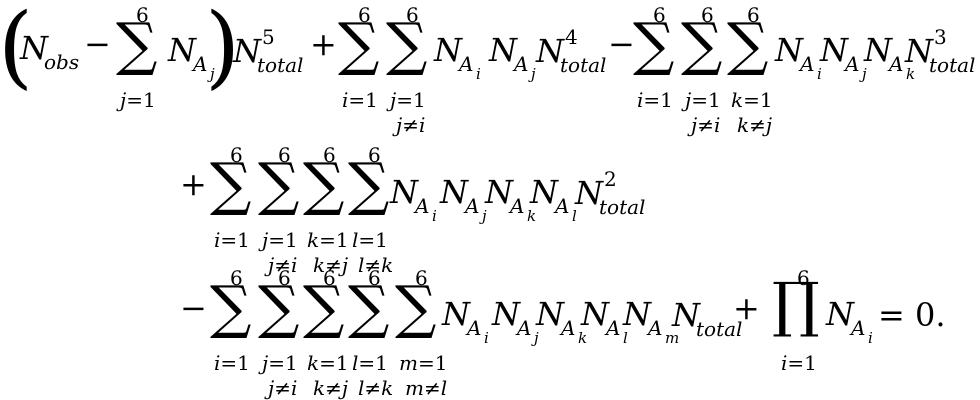  I want to click on prod-equals: =, so click(796, 363).